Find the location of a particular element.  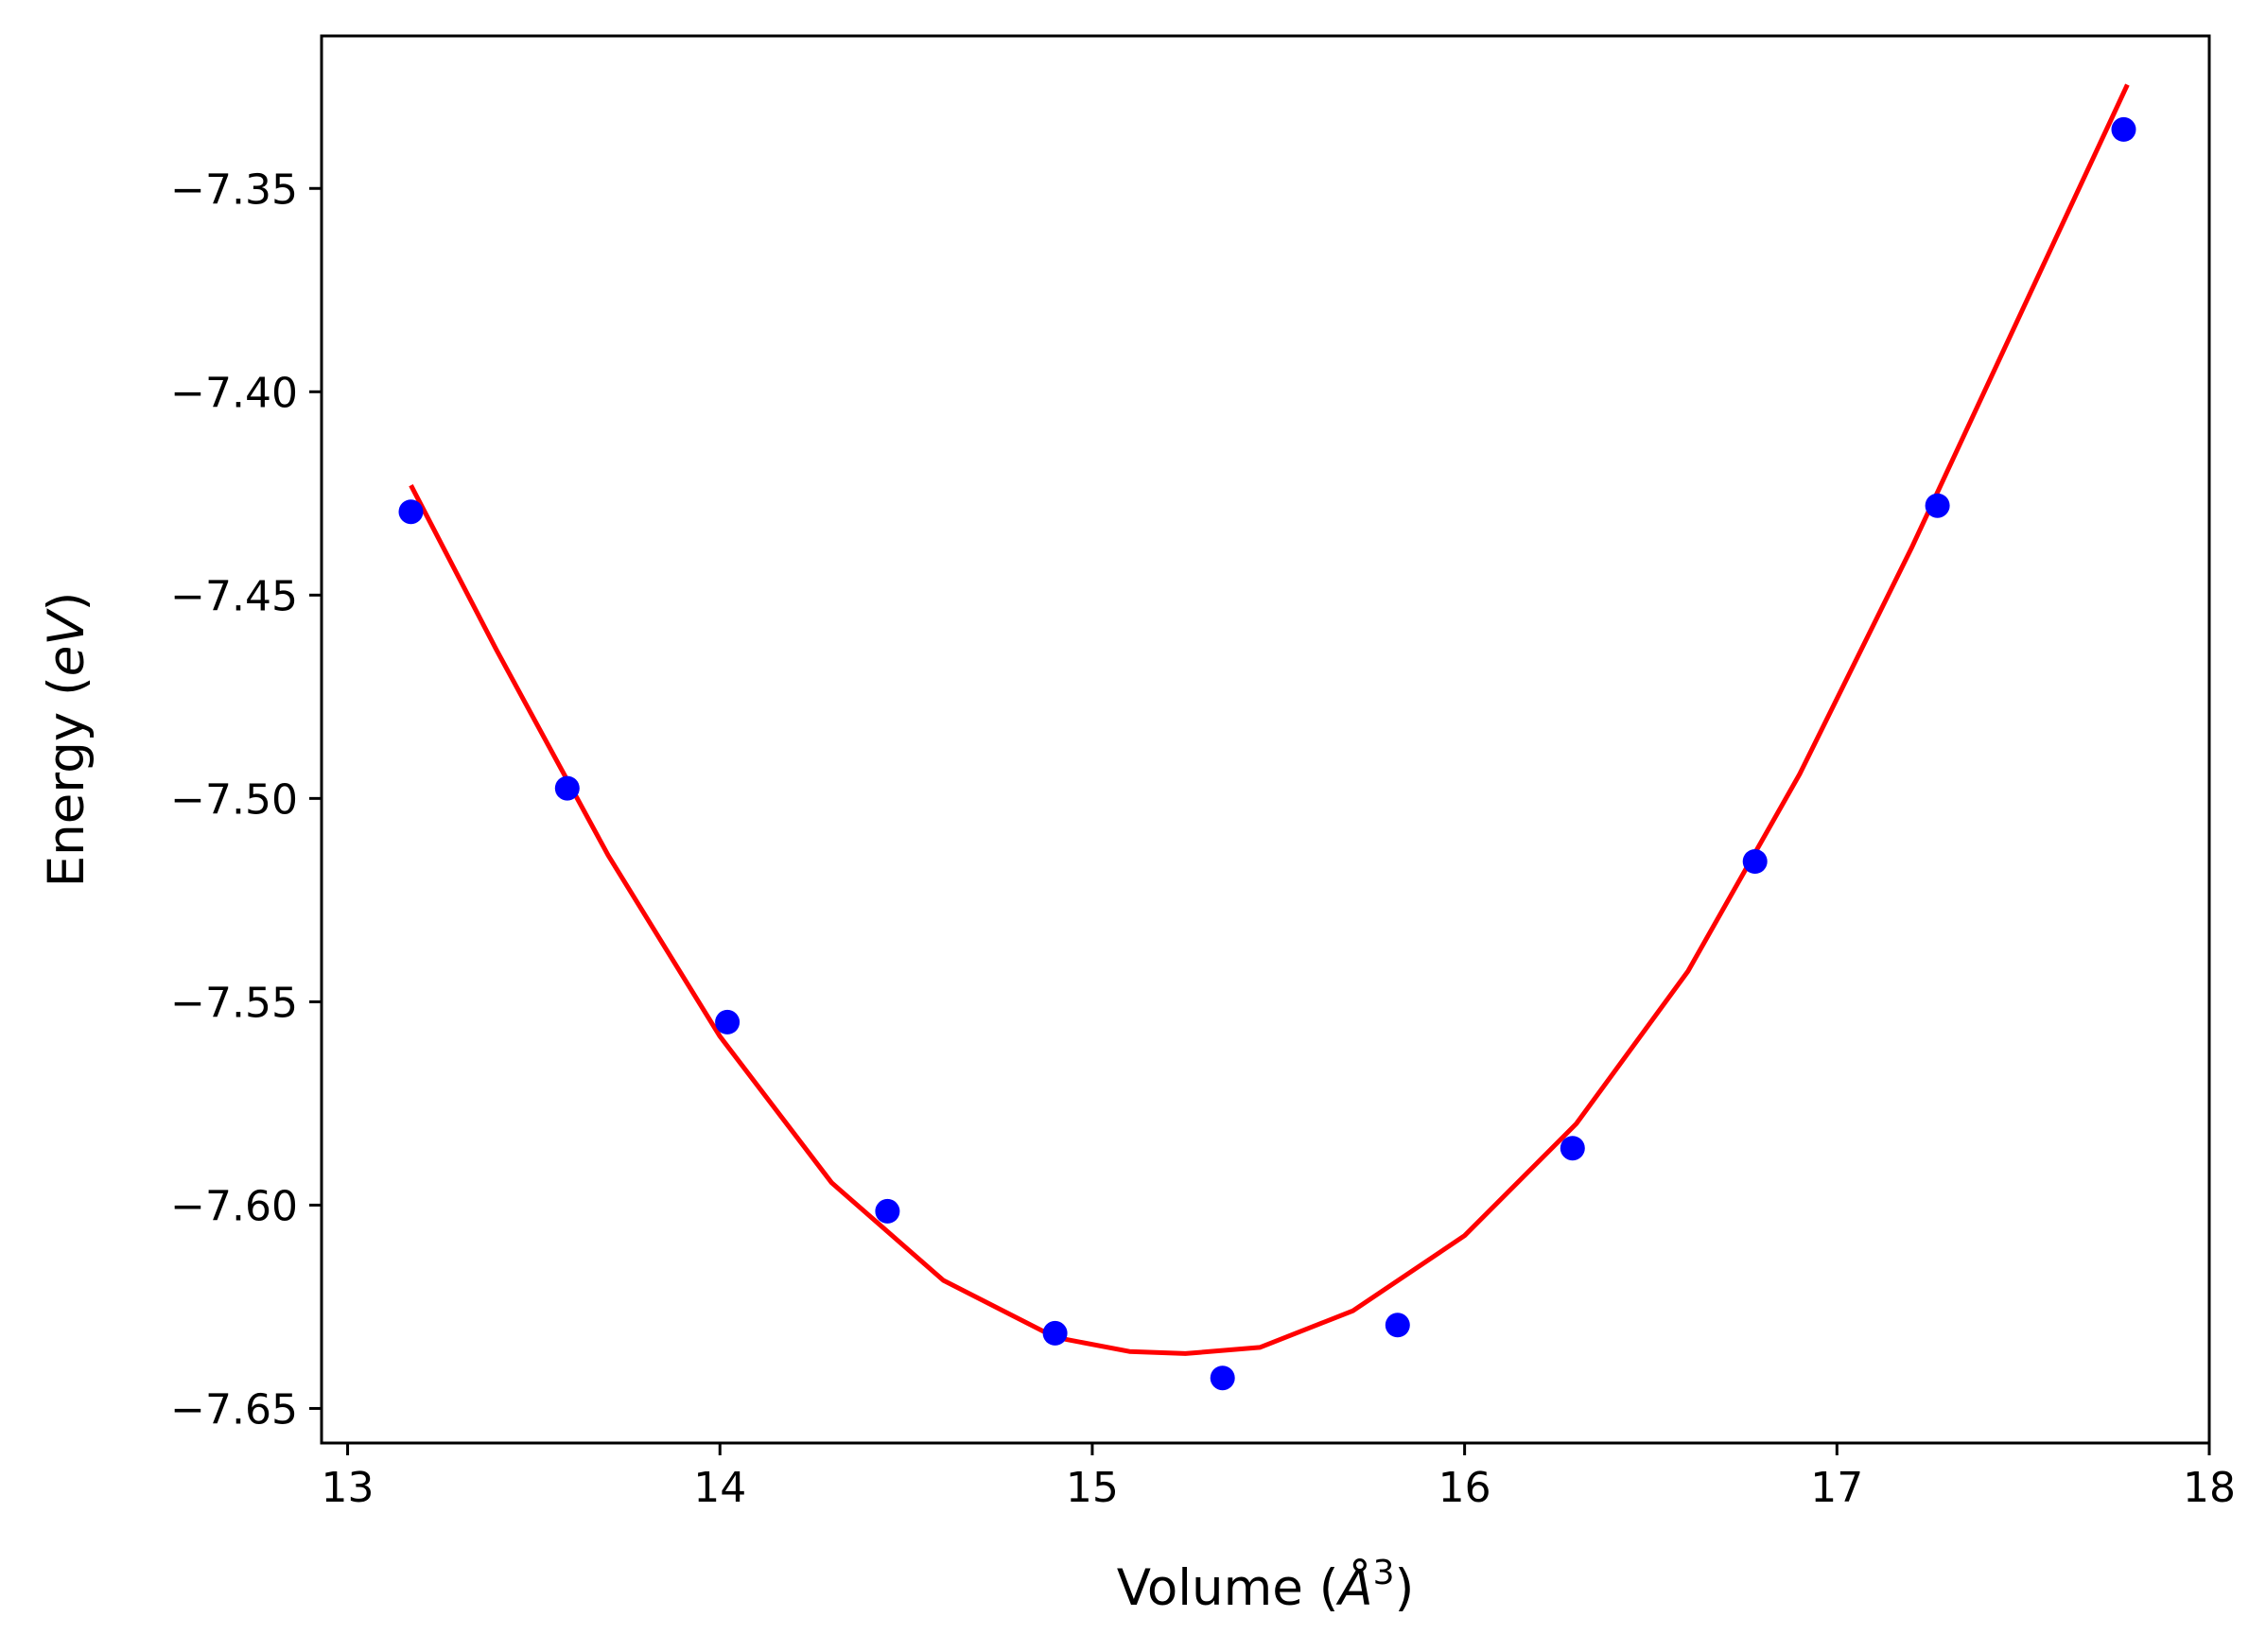

y-tick-label: −7.40 is located at coordinates (234, 393).